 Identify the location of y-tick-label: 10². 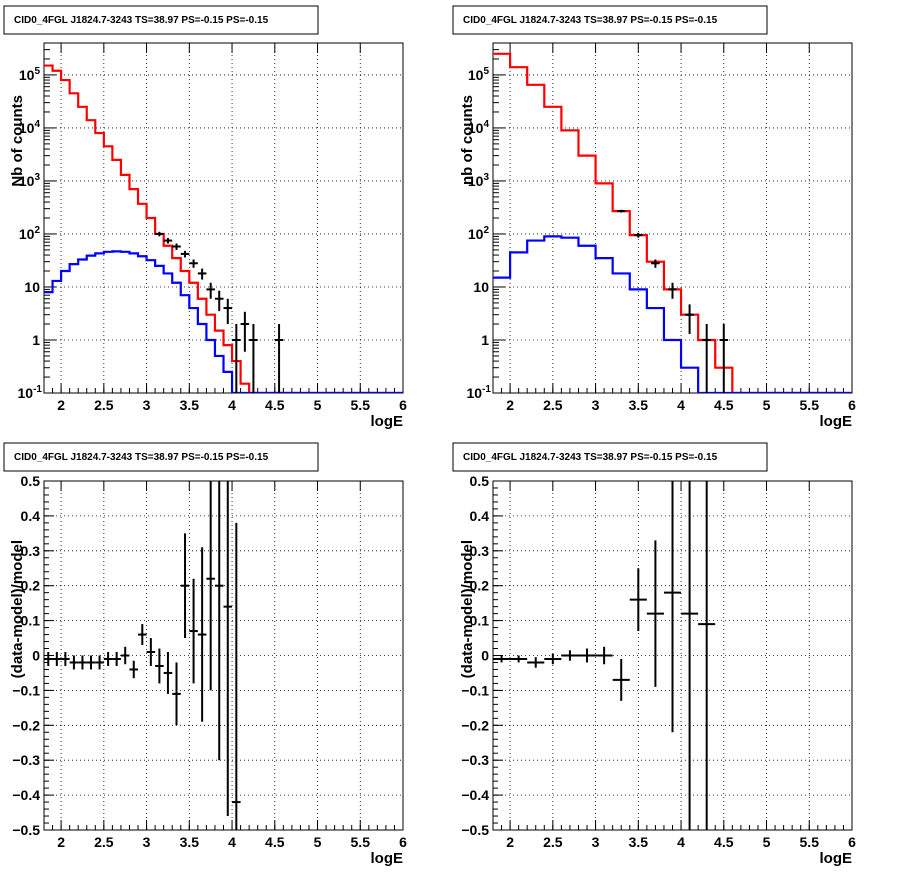
(479, 233).